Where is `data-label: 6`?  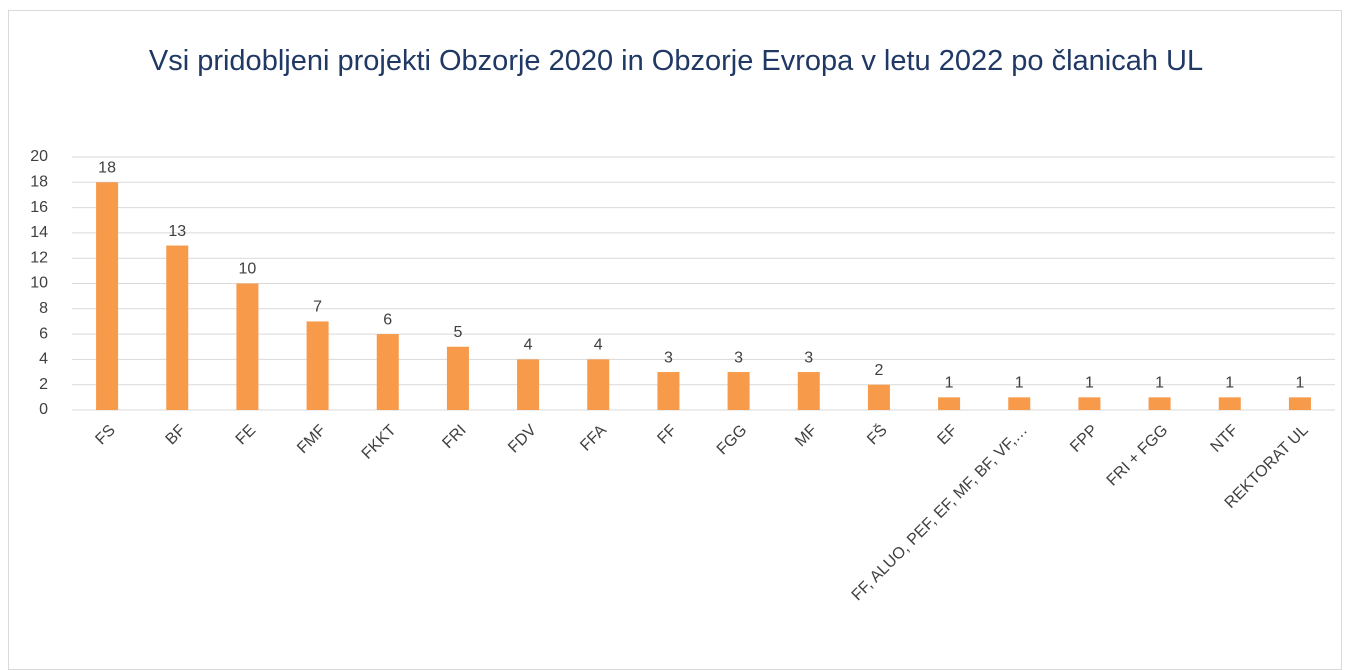
data-label: 6 is located at coordinates (387, 319).